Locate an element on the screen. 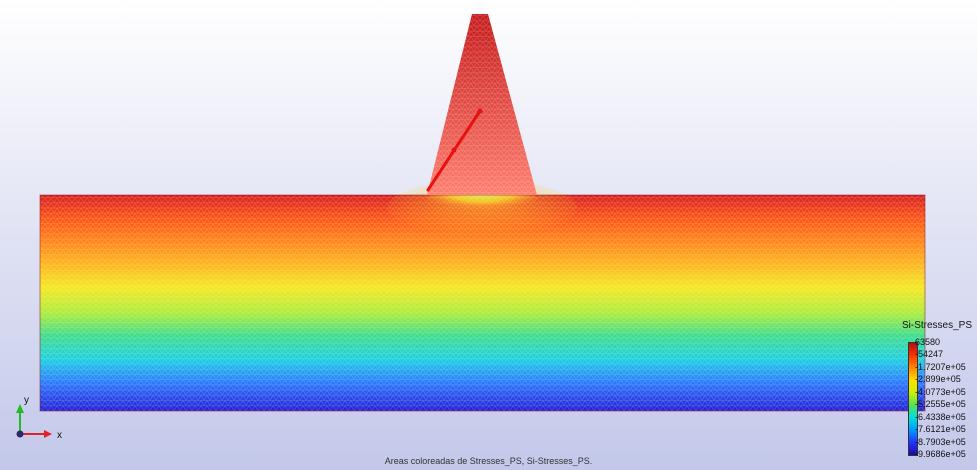 Image resolution: width=977 pixels, height=470 pixels. origin-icon is located at coordinates (20, 434).